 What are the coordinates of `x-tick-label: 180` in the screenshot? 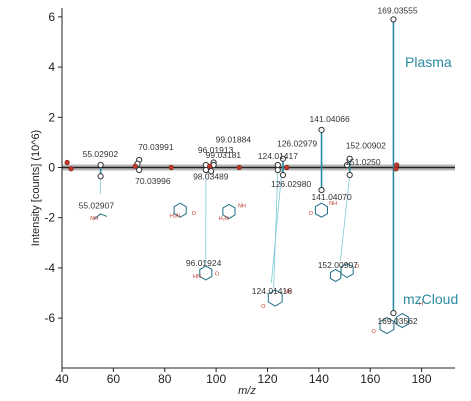 It's located at (422, 379).